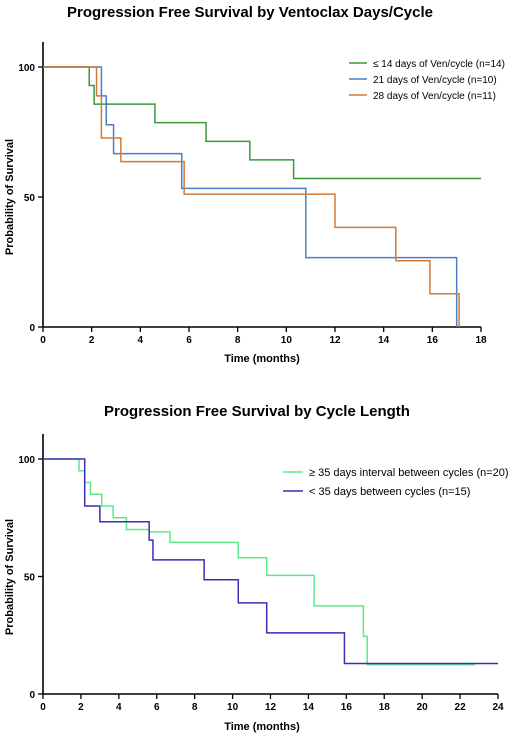  Describe the element at coordinates (439, 64) in the screenshot. I see `legend-label-1: ≤ 14 days of Ven/cycle (n=14)` at that location.